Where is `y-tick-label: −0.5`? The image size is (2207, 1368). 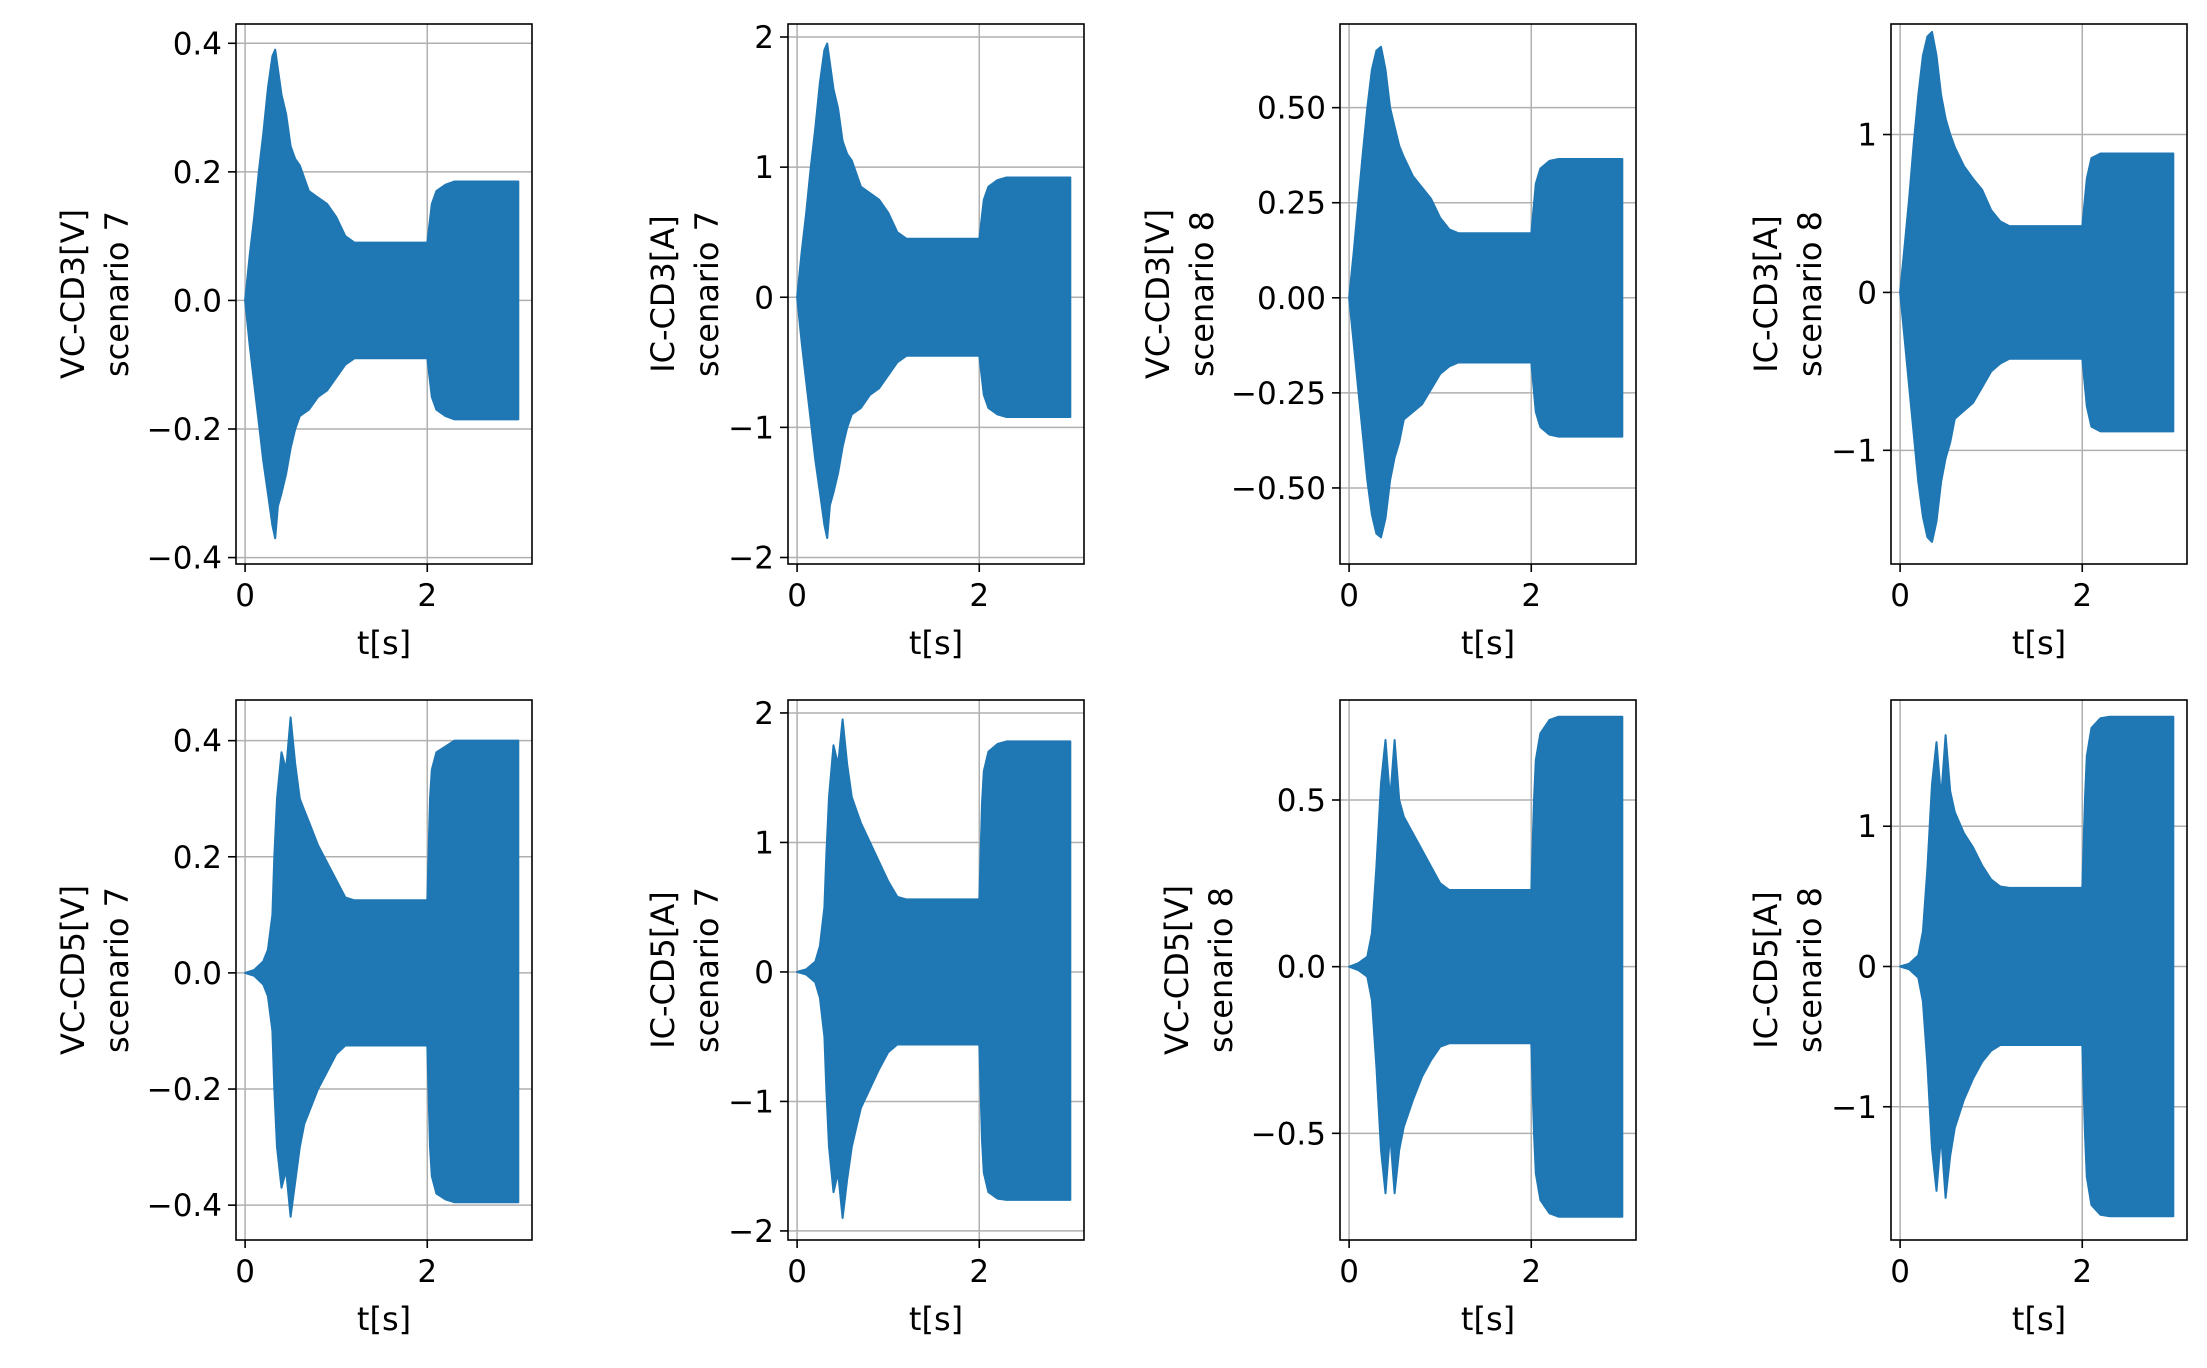
y-tick-label: −0.5 is located at coordinates (1288, 1134).